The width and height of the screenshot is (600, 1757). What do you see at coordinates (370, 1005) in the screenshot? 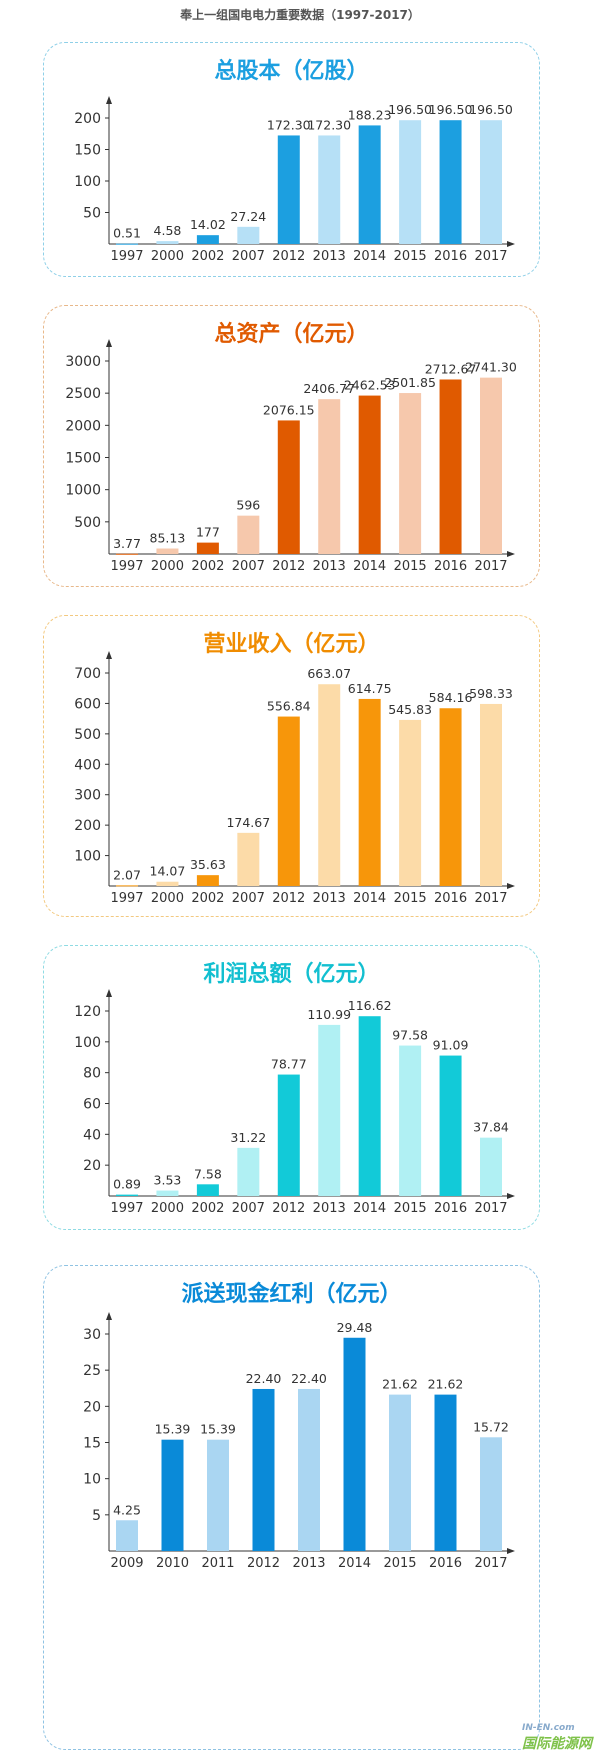
I see `data-label: 116.62` at bounding box center [370, 1005].